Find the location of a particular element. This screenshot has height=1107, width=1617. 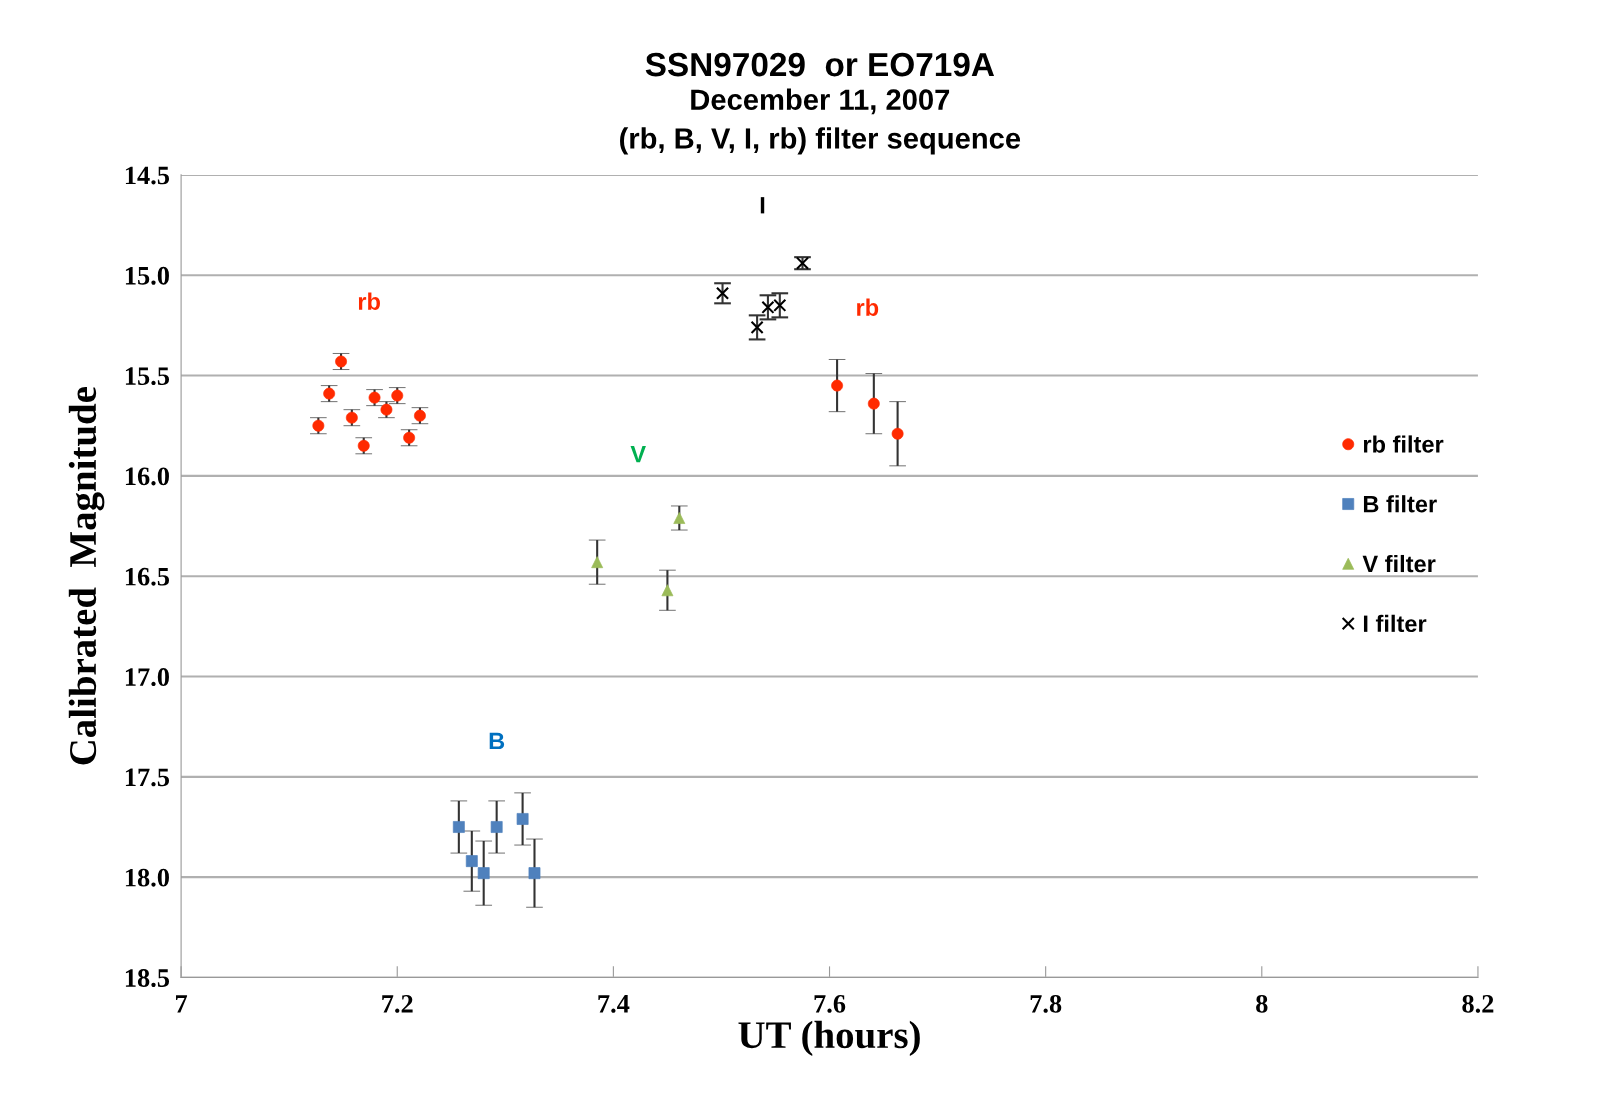

x-tick-label: 7.4 is located at coordinates (614, 1004).